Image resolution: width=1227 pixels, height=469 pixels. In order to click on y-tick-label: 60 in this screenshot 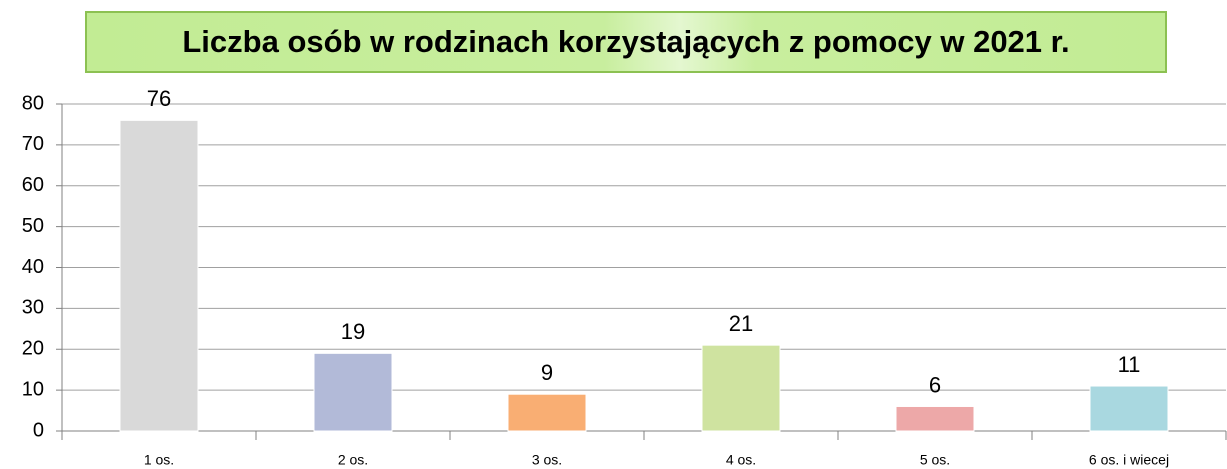, I will do `click(33, 185)`.